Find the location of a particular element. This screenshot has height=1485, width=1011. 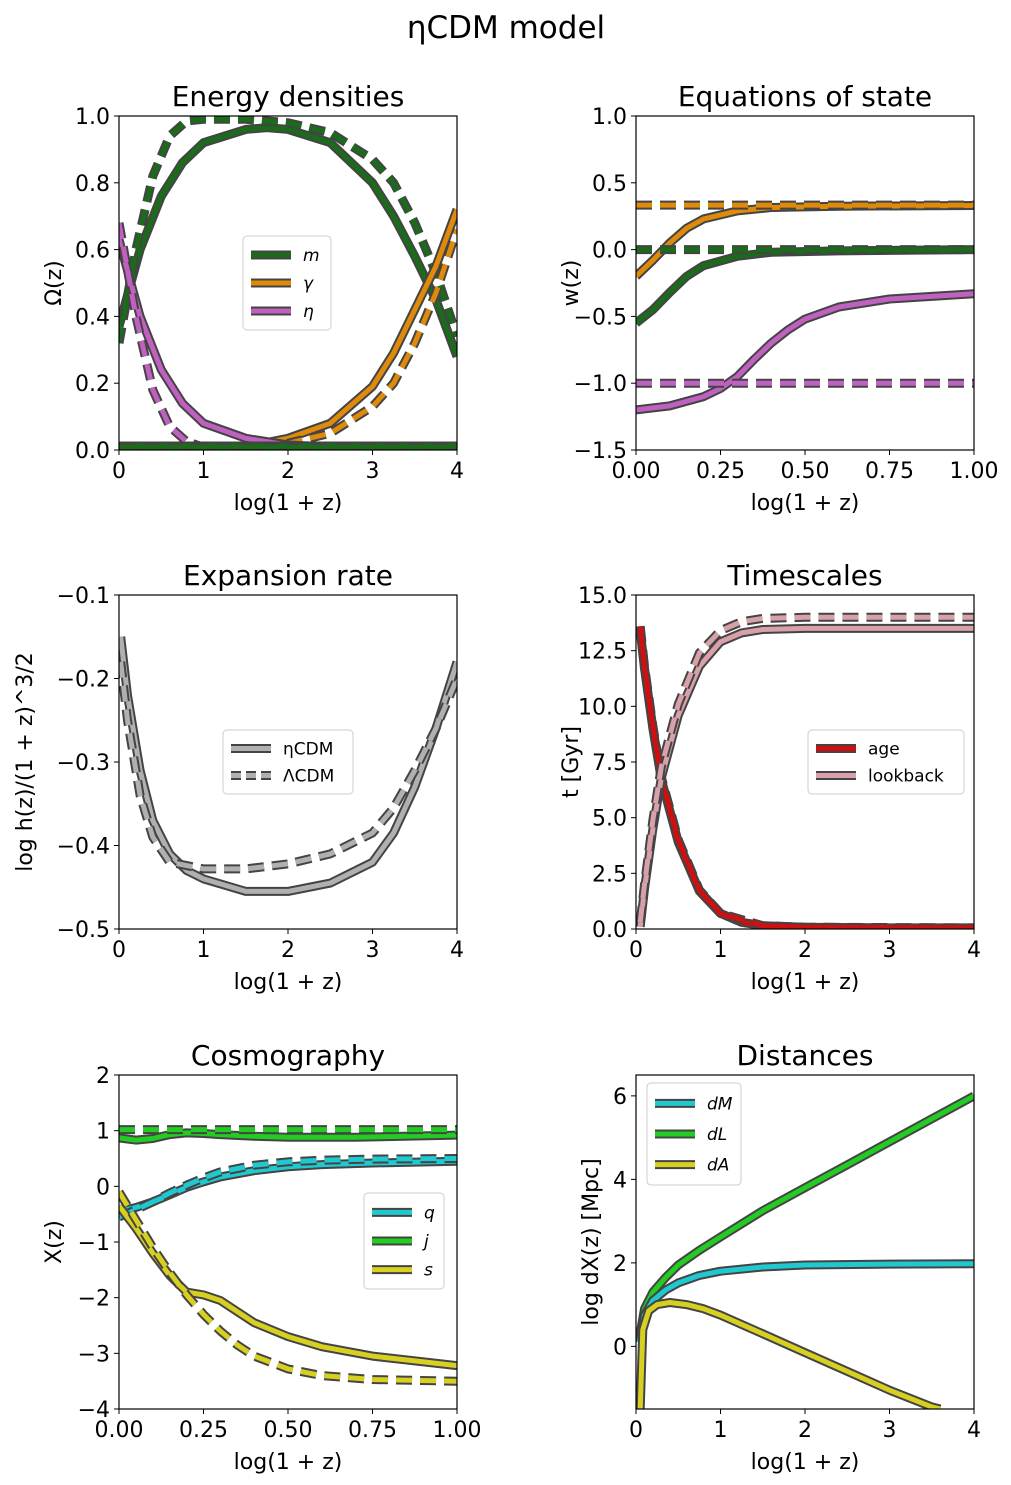

panel-title: Distances is located at coordinates (804, 1055).